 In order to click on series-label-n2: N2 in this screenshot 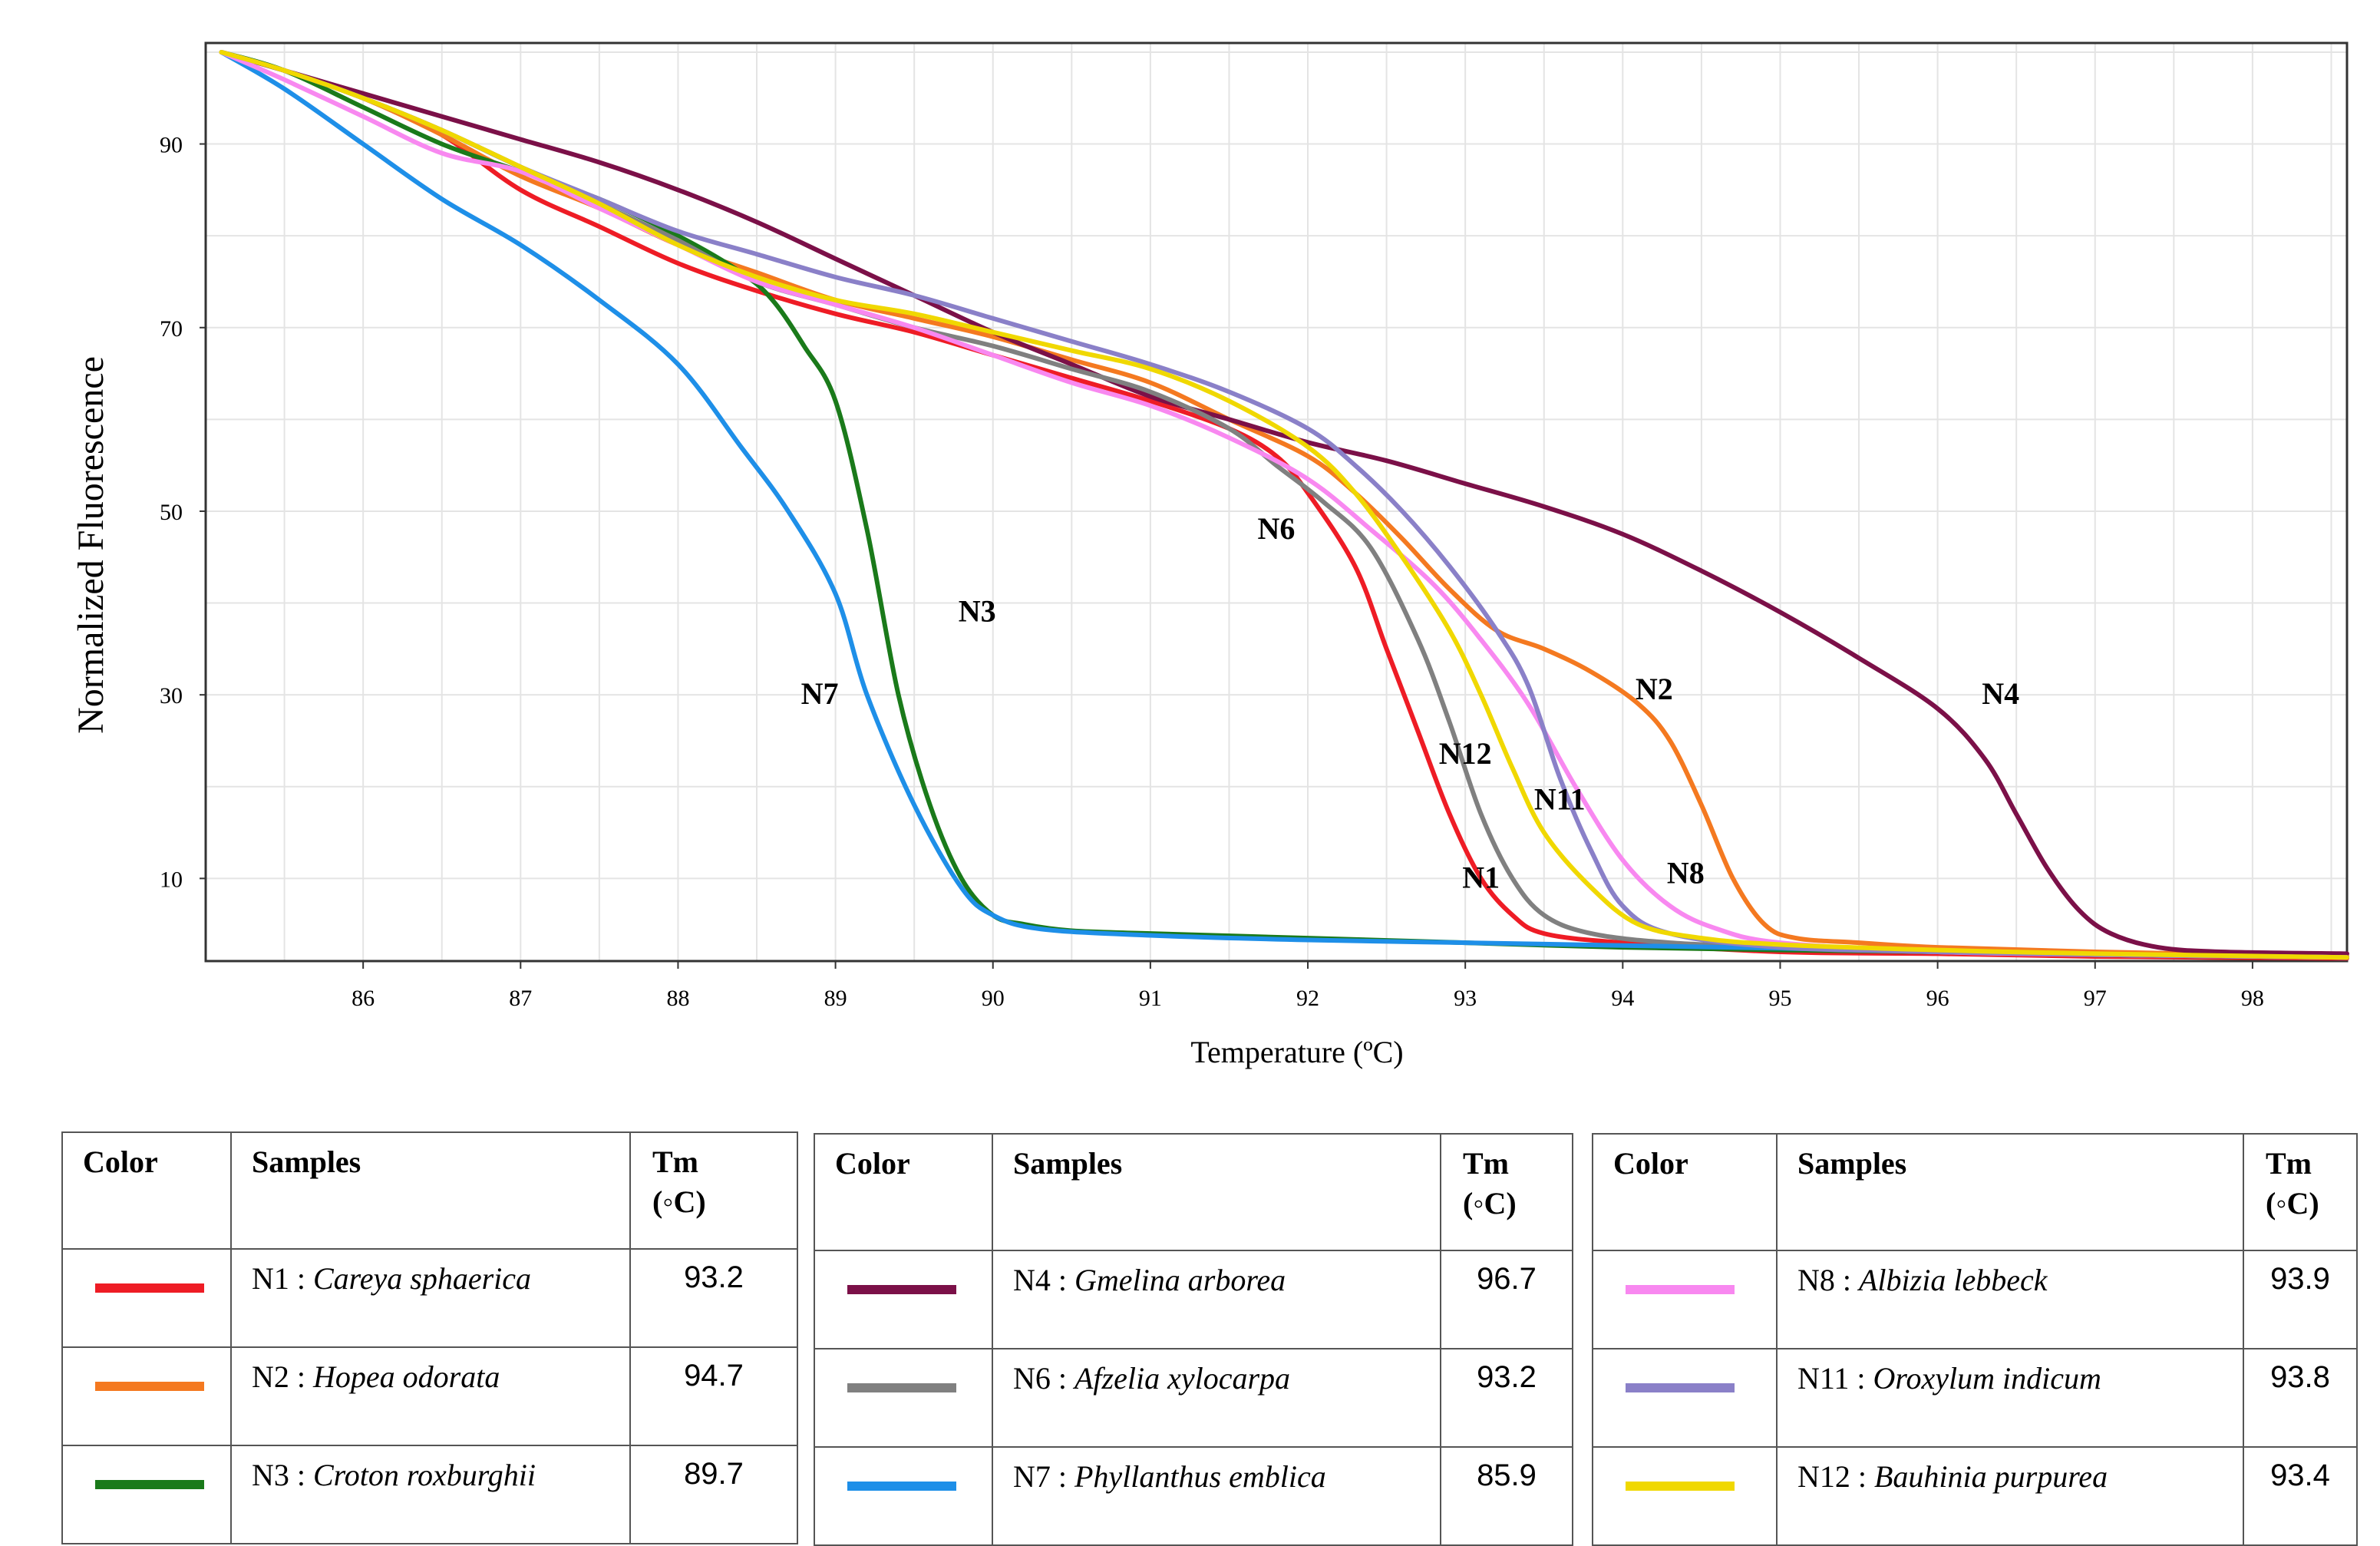, I will do `click(1655, 689)`.